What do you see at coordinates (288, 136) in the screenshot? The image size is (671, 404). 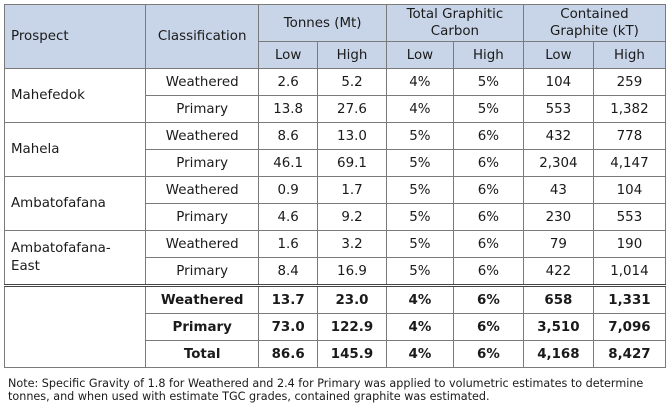 I see `tonnes-low-cell: 8.6` at bounding box center [288, 136].